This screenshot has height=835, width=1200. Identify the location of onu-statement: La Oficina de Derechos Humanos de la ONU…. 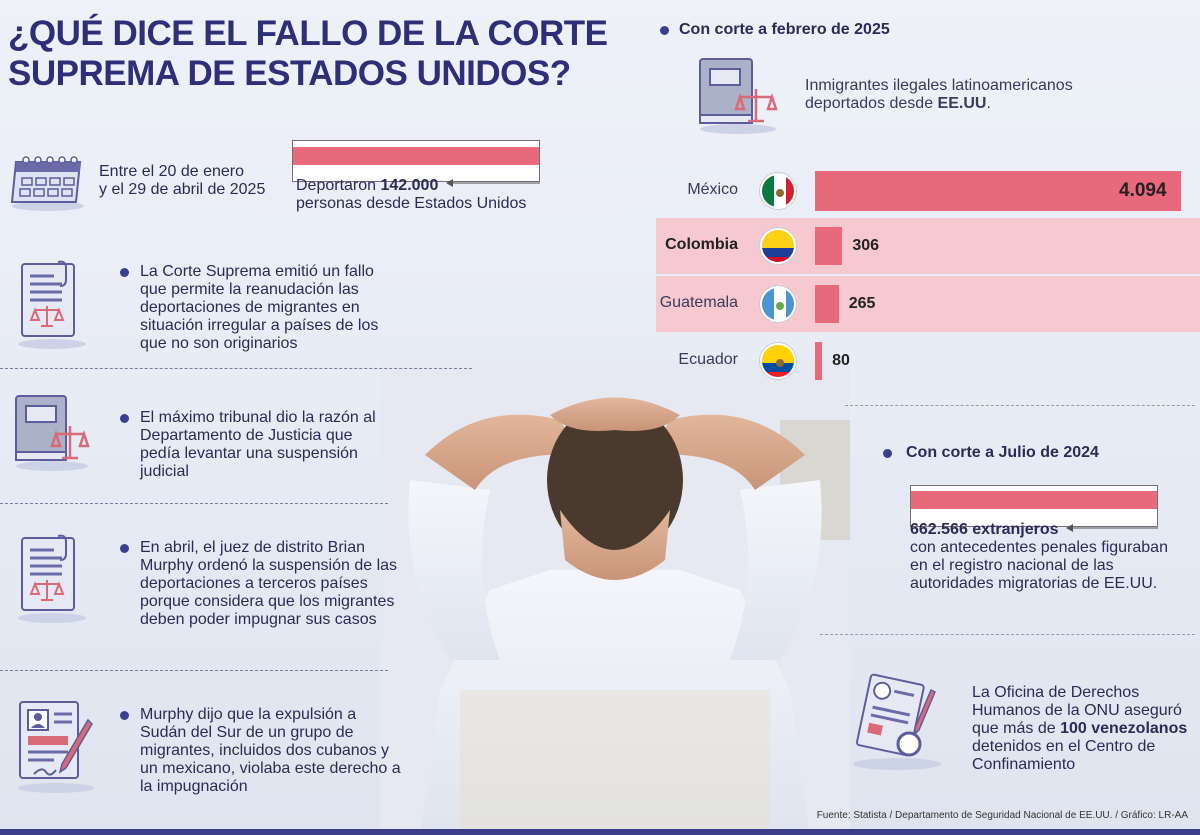
(1080, 728).